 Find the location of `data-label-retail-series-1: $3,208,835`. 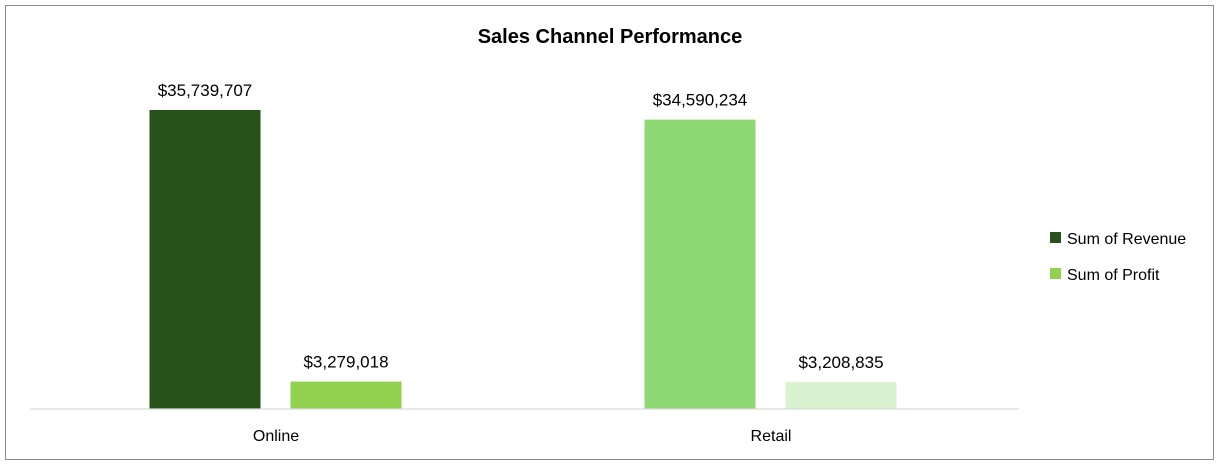

data-label-retail-series-1: $3,208,835 is located at coordinates (840, 362).